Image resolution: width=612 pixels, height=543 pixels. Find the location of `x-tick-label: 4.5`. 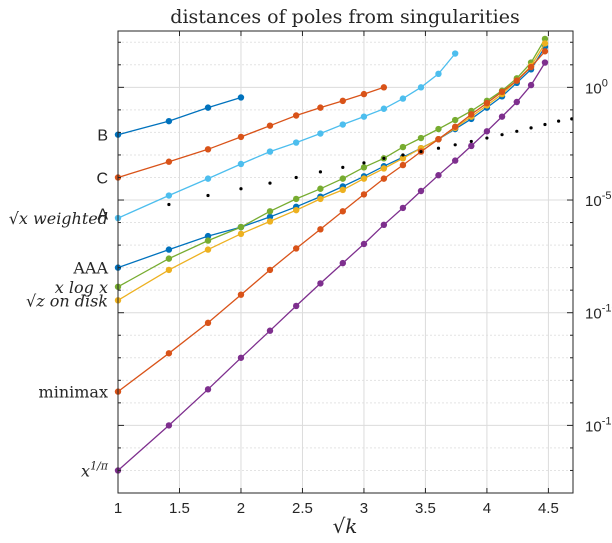

x-tick-label: 4.5 is located at coordinates (548, 508).